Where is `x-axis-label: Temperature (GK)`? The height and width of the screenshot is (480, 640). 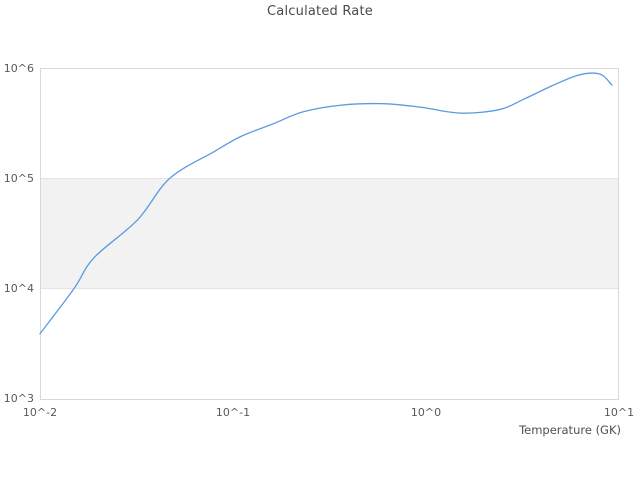
x-axis-label: Temperature (GK) is located at coordinates (570, 430).